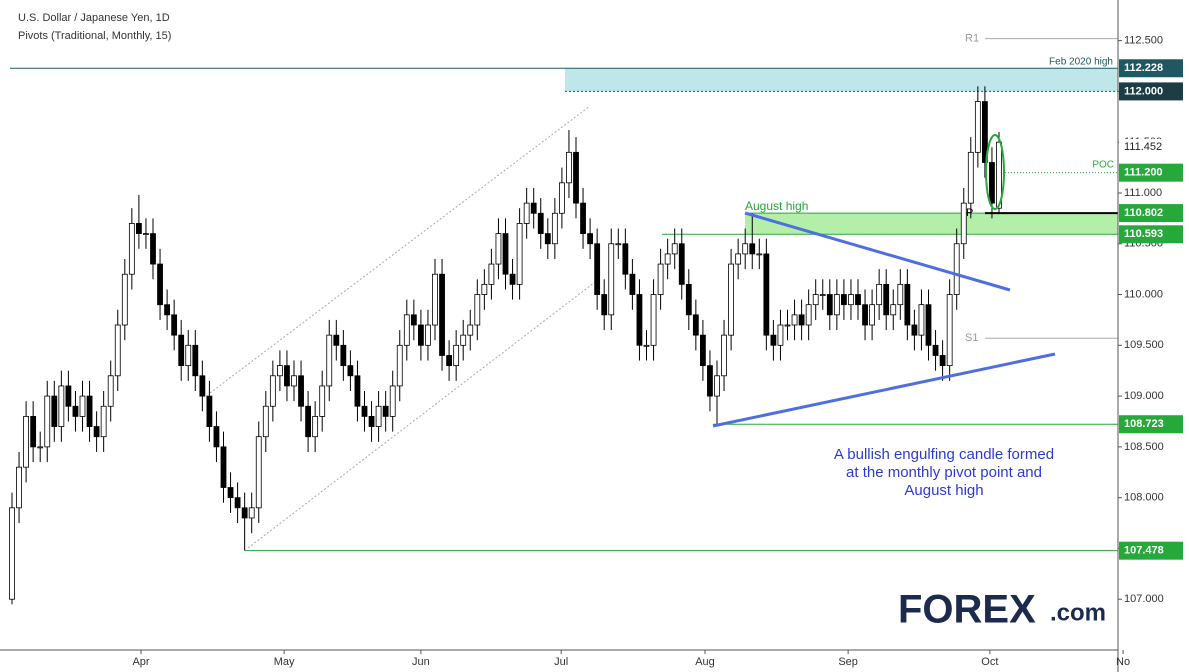 The width and height of the screenshot is (1189, 672). Describe the element at coordinates (877, 251) in the screenshot. I see `trendline-upper` at that location.